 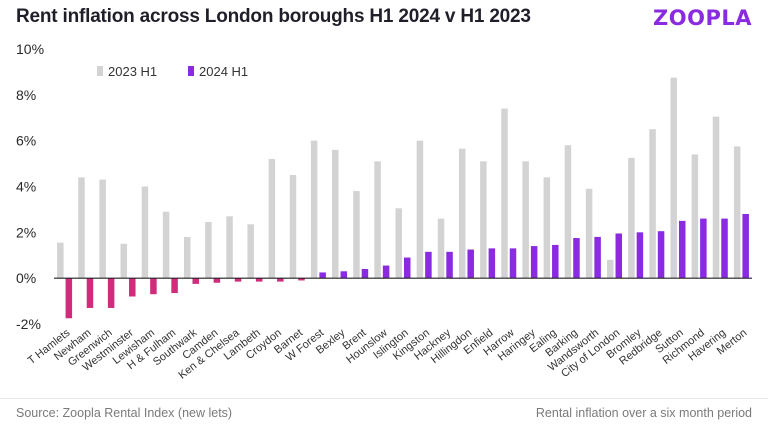 I want to click on bar-2023-croydon, so click(x=272, y=219).